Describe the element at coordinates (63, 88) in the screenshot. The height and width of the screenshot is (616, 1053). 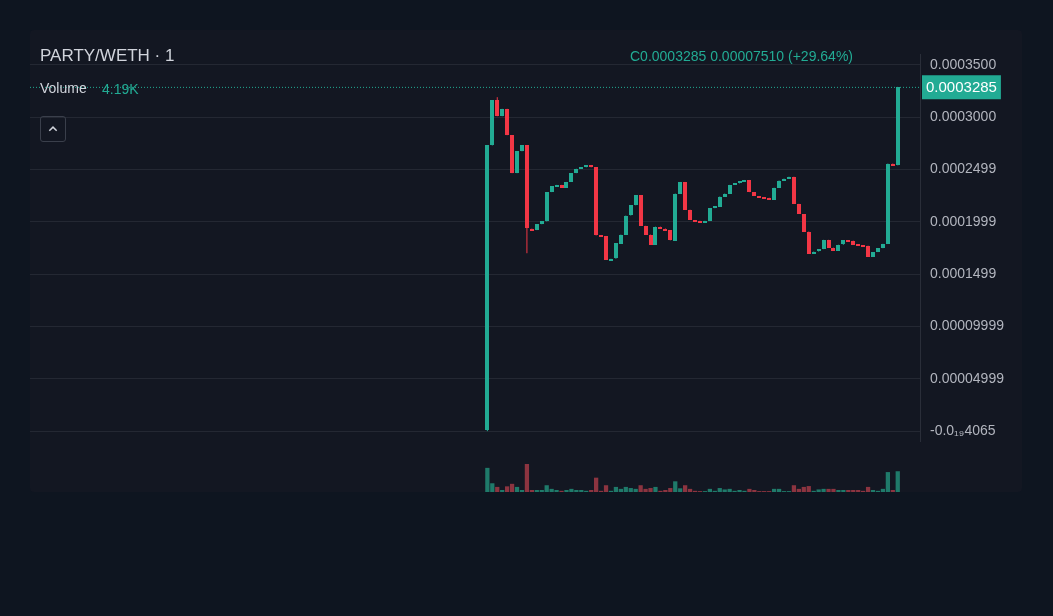
I see `chart-title: Volume` at that location.